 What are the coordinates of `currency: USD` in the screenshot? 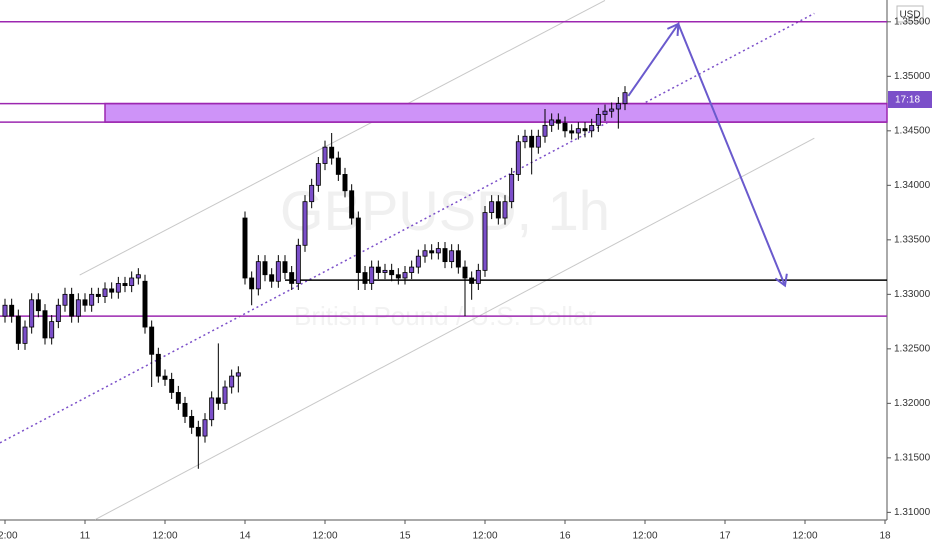 It's located at (909, 15).